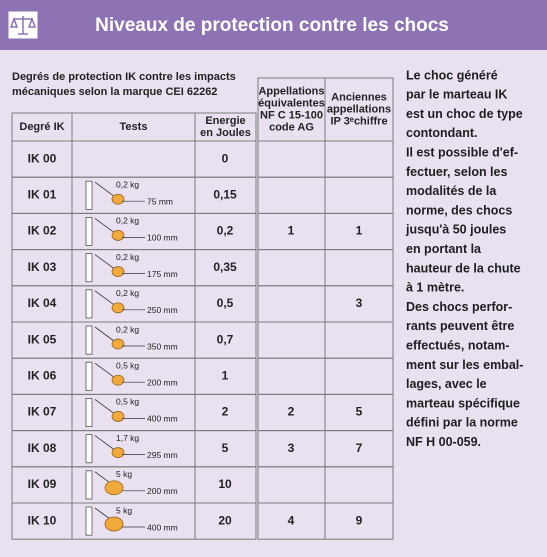 The height and width of the screenshot is (557, 547). I want to click on ik-level: IK 06, so click(42, 375).